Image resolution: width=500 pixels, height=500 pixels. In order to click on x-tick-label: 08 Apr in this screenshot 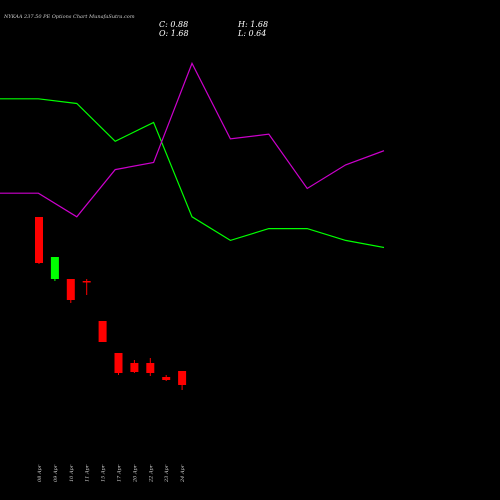, I will do `click(40, 473)`.